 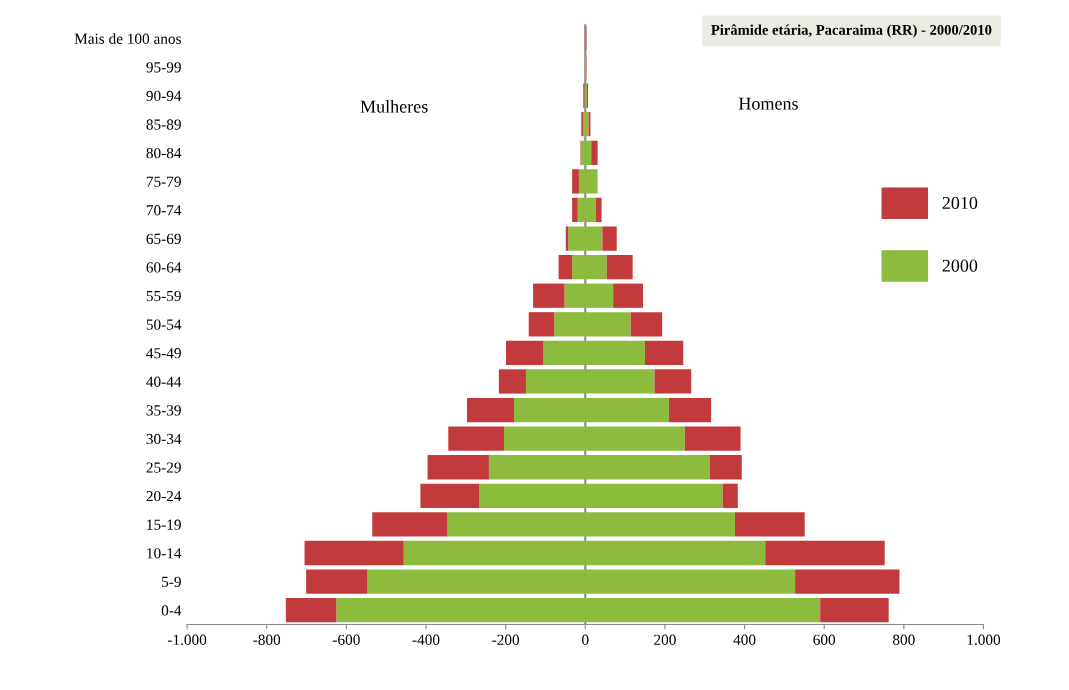 I want to click on y-tick-label: 50-54, so click(x=164, y=324).